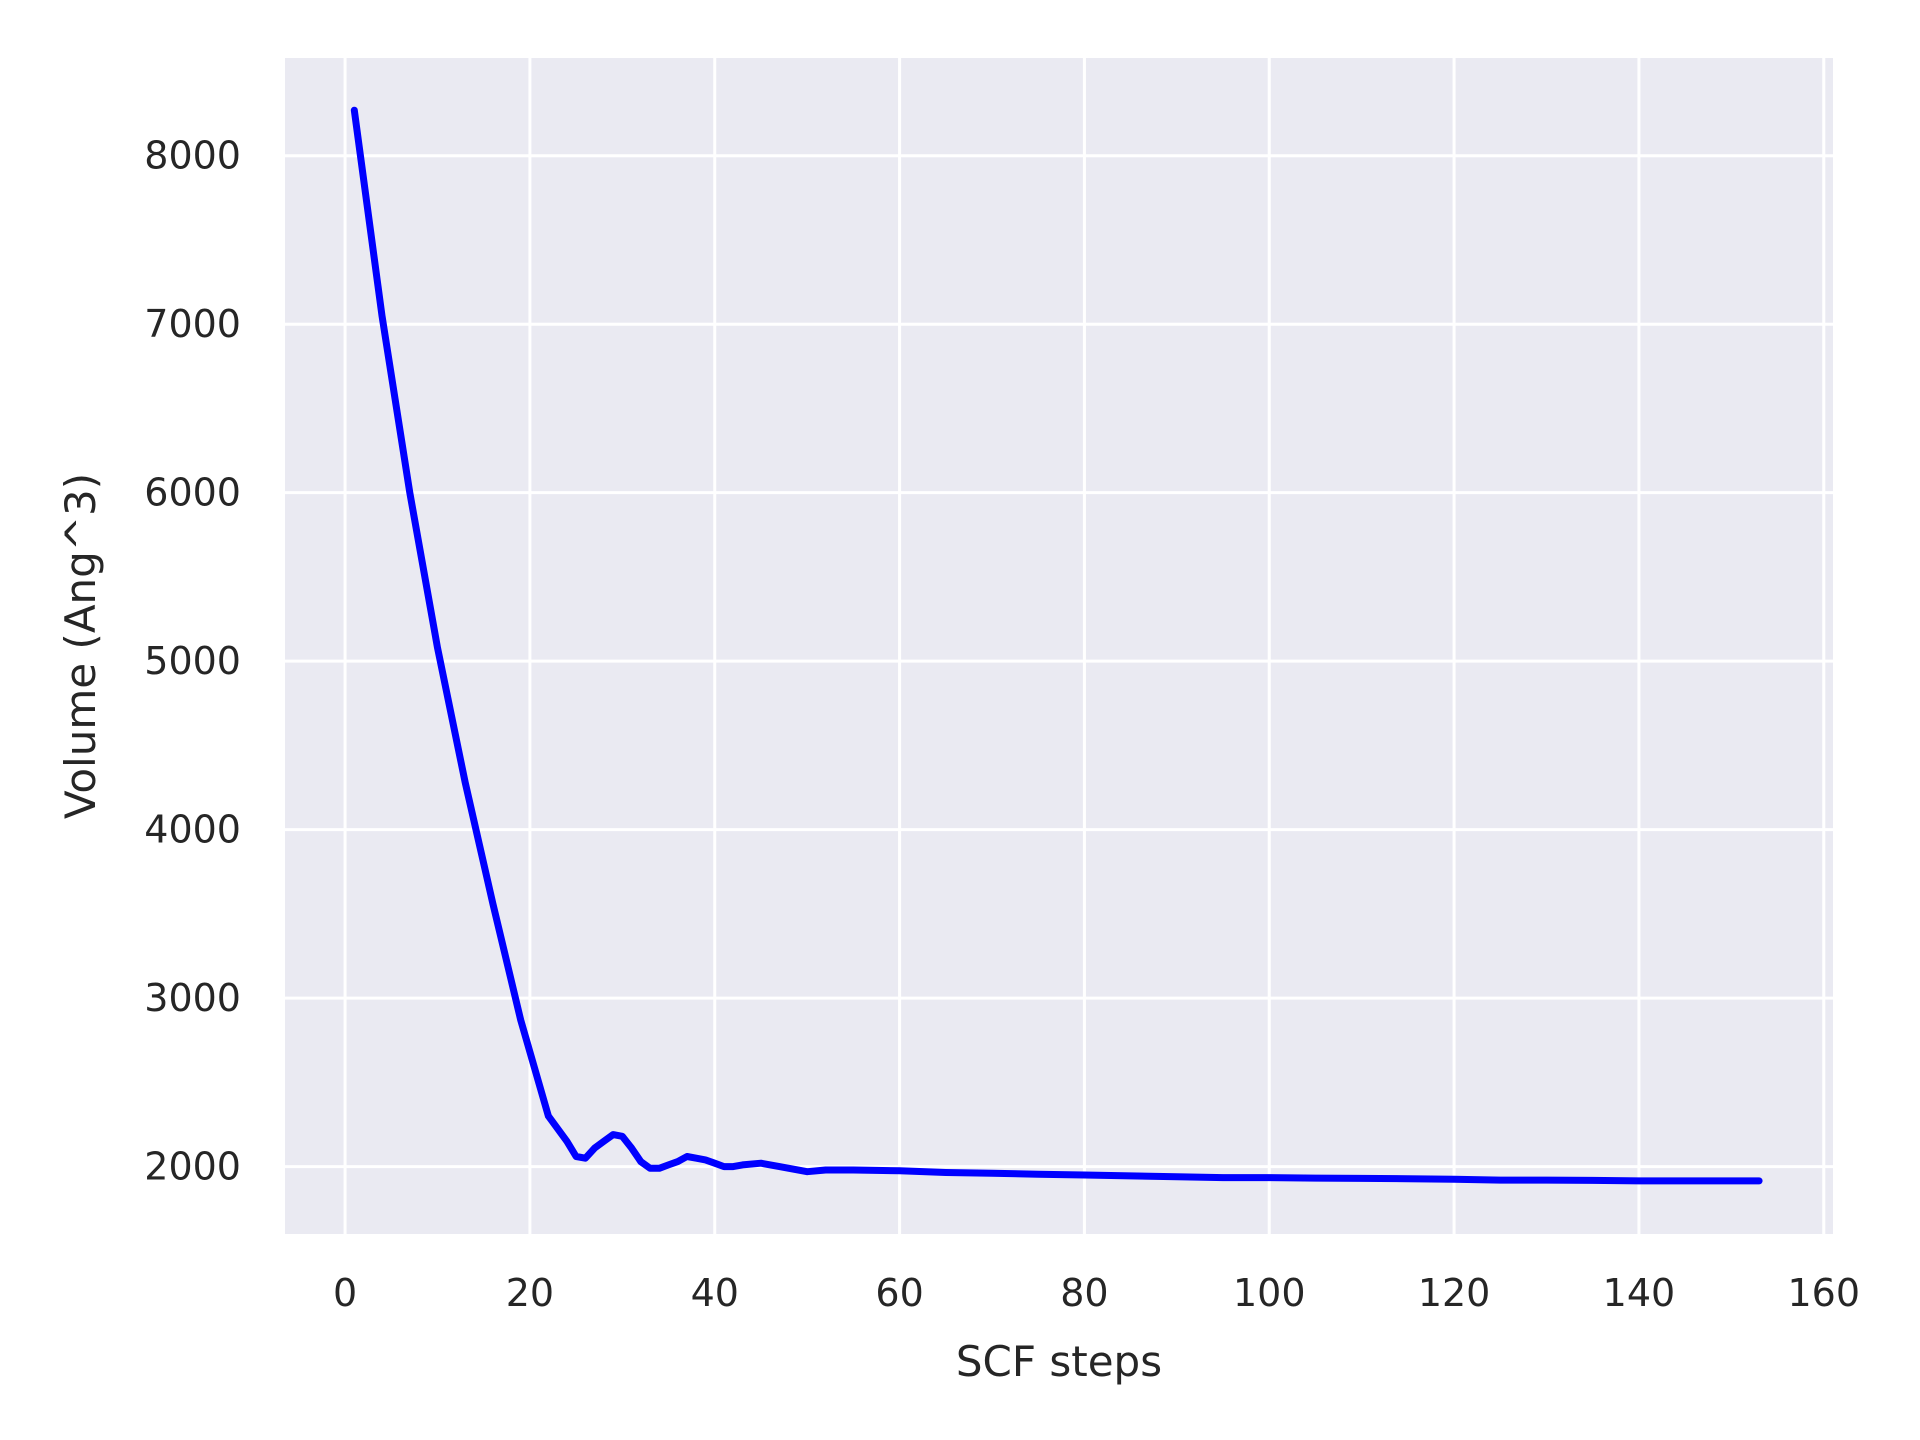  Describe the element at coordinates (1823, 1293) in the screenshot. I see `x-tick-label: 160` at that location.